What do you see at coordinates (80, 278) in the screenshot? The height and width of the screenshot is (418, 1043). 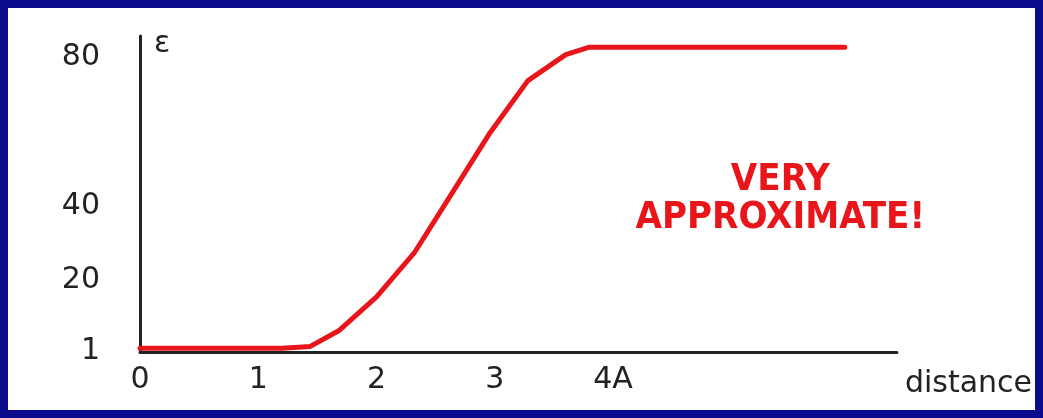 I see `y-tick-label: 20` at bounding box center [80, 278].